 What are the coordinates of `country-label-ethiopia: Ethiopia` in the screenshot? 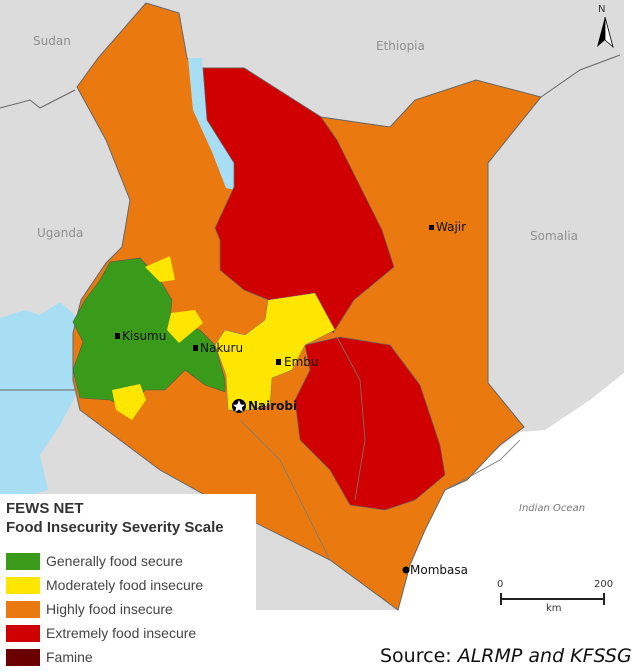 It's located at (400, 46).